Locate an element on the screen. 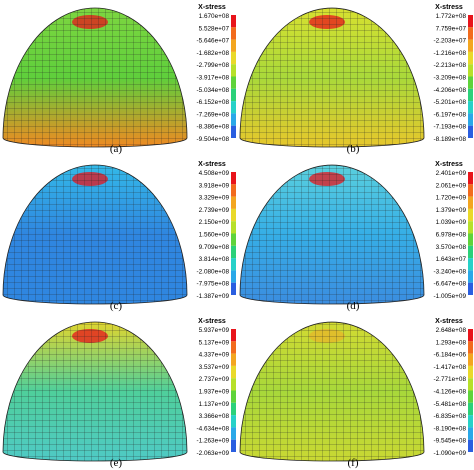 The image size is (474, 470). legend-value: 3.329e+09 is located at coordinates (214, 198).